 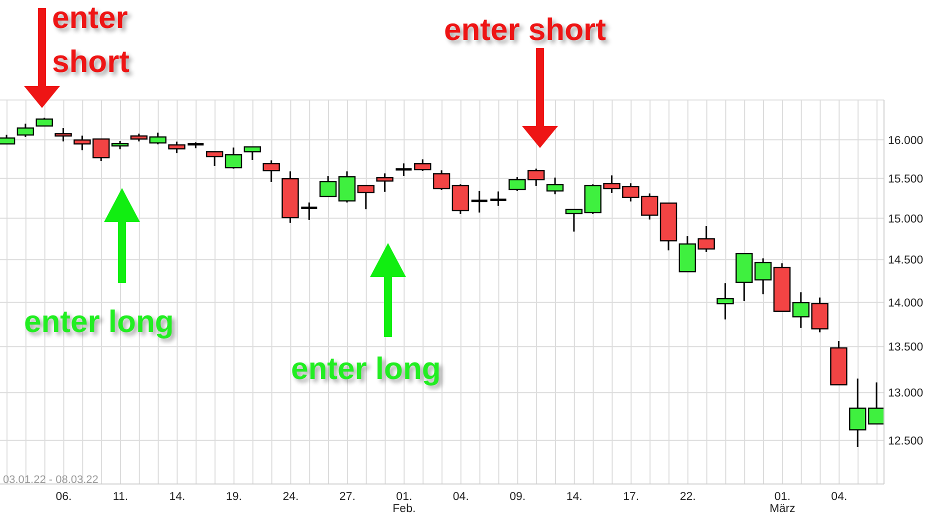 I want to click on x-tick-label: 17., so click(x=631, y=497).